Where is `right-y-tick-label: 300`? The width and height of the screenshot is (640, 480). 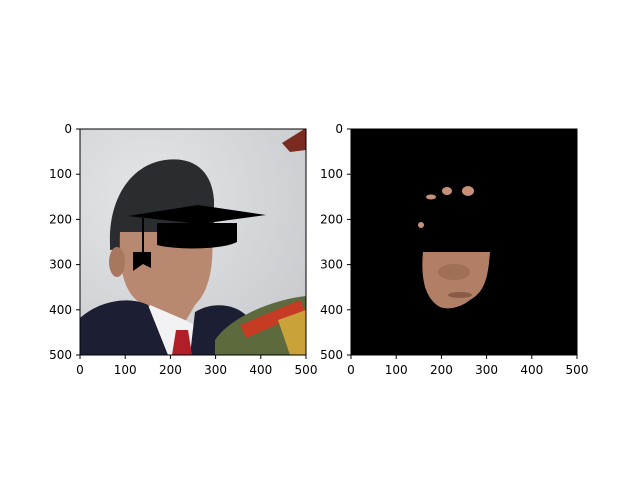
right-y-tick-label: 300 is located at coordinates (331, 265).